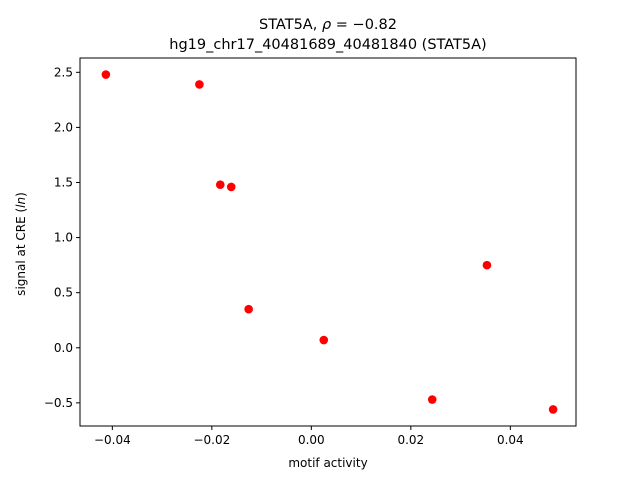 The image size is (640, 480). What do you see at coordinates (211, 440) in the screenshot?
I see `x-tick-label: −0.02` at bounding box center [211, 440].